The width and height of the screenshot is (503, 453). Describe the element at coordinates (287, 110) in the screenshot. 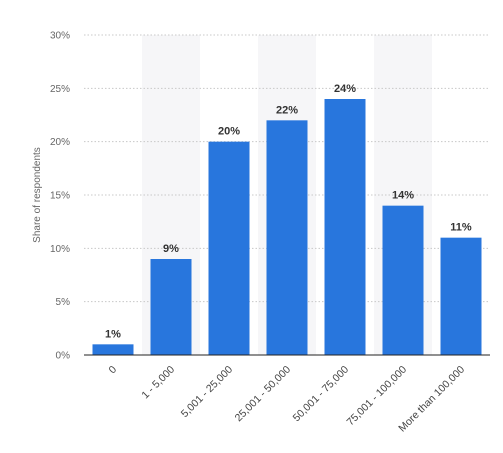

I see `data-label: 22%` at that location.